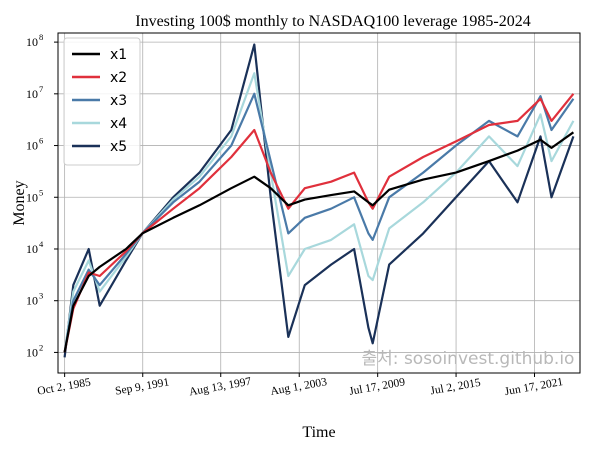  I want to click on legend-label: x5, so click(118, 147).